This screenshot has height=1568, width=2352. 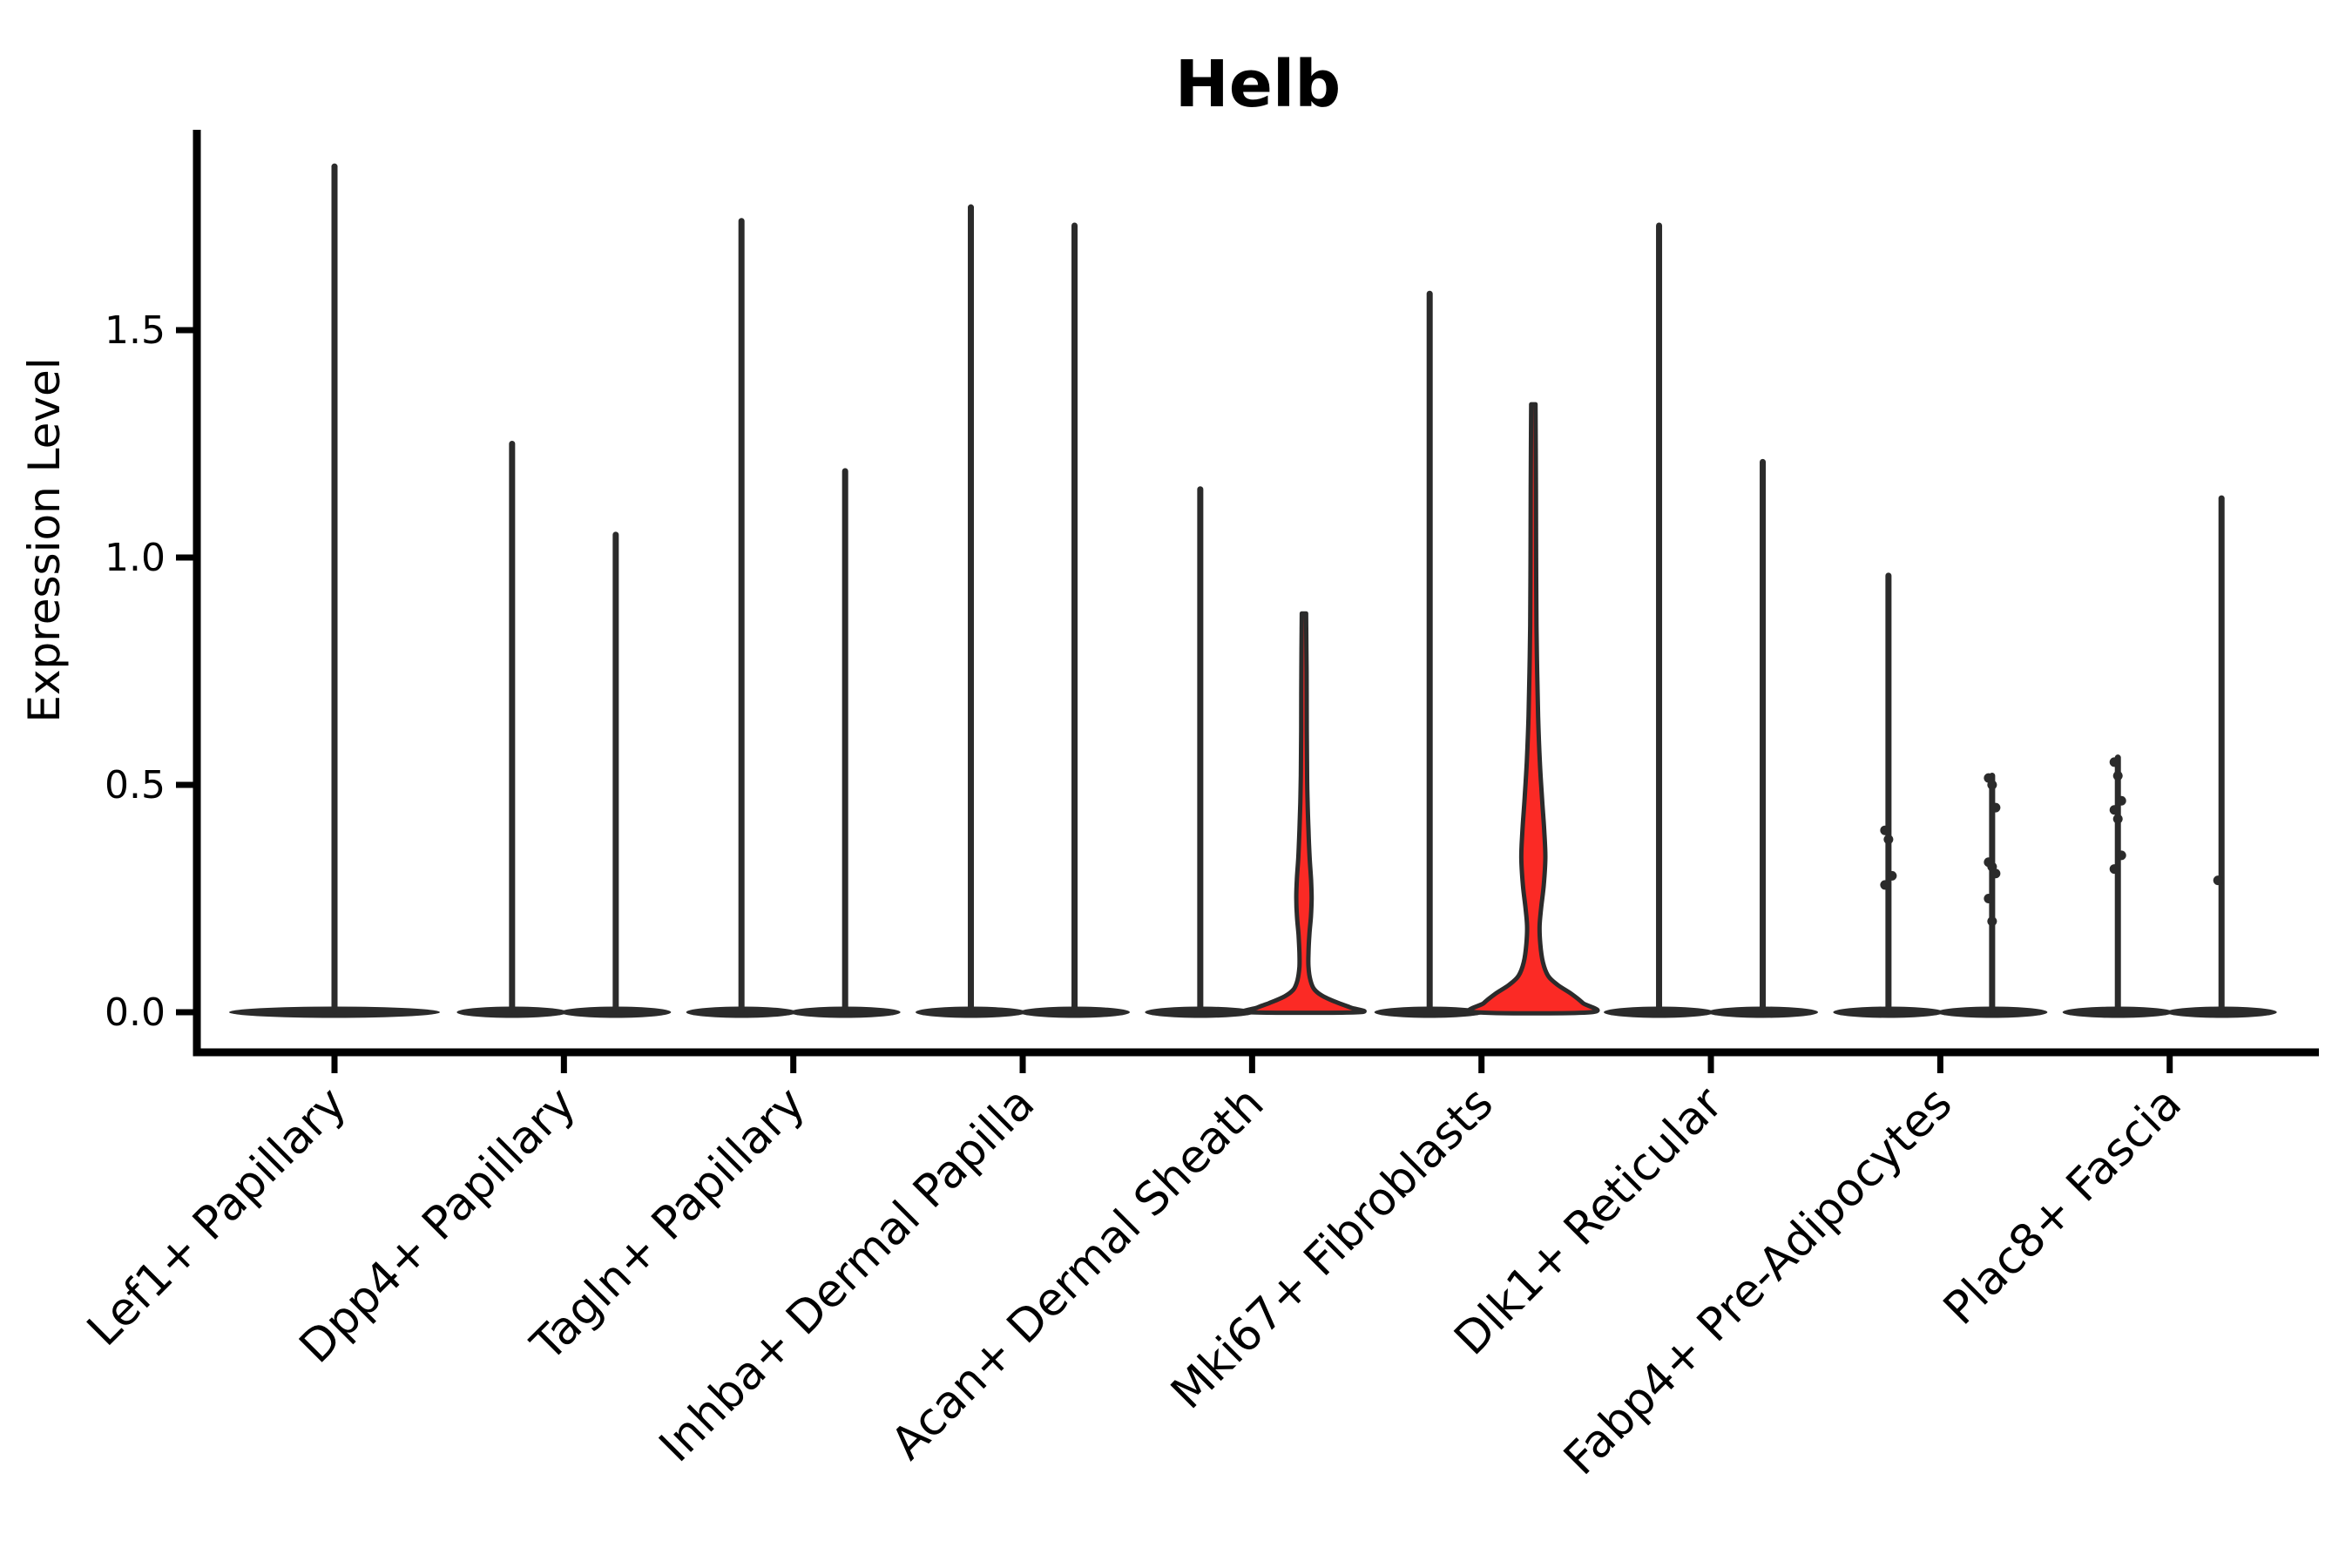 What do you see at coordinates (135, 558) in the screenshot?
I see `y-tick-label: 1.0` at bounding box center [135, 558].